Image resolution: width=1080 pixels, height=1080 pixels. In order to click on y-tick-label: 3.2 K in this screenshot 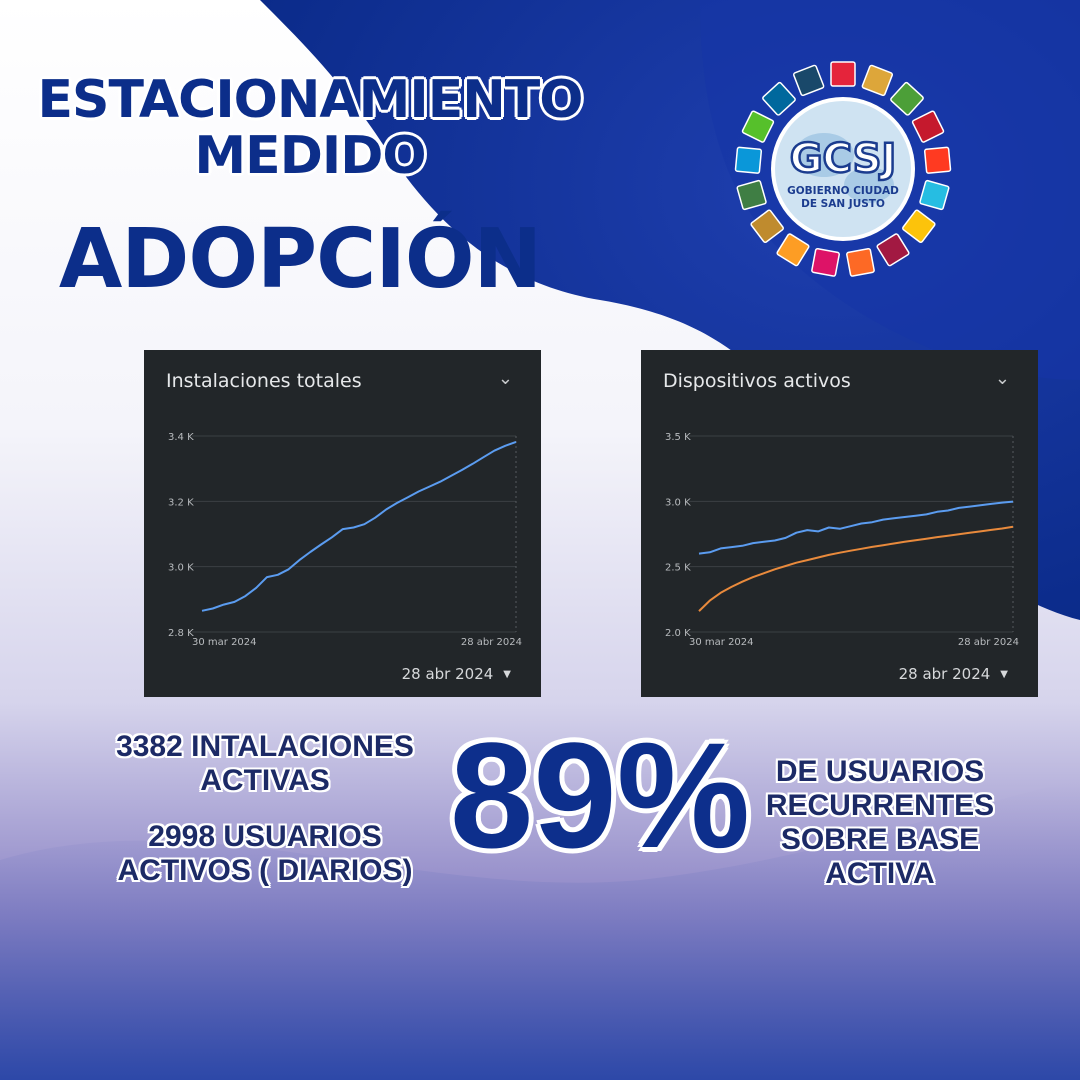, I will do `click(181, 502)`.